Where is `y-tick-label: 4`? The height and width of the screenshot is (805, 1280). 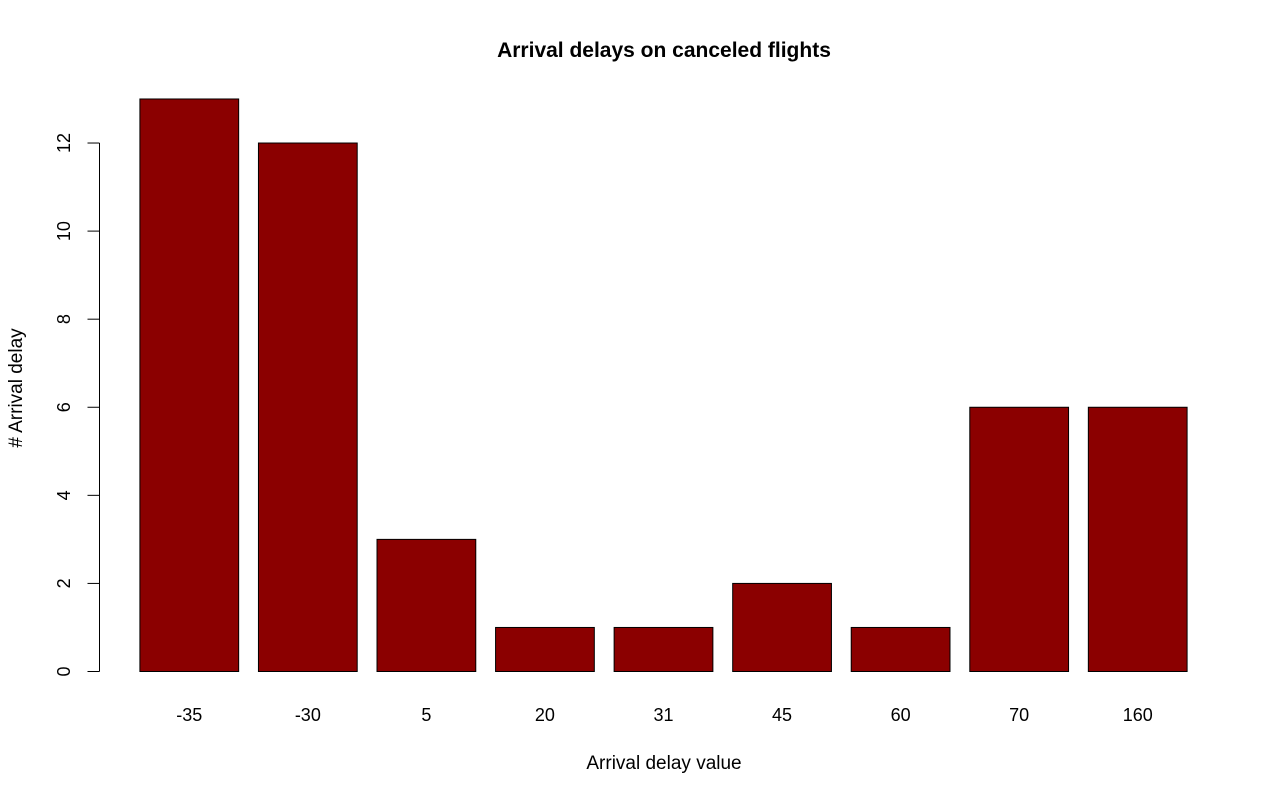 y-tick-label: 4 is located at coordinates (64, 495).